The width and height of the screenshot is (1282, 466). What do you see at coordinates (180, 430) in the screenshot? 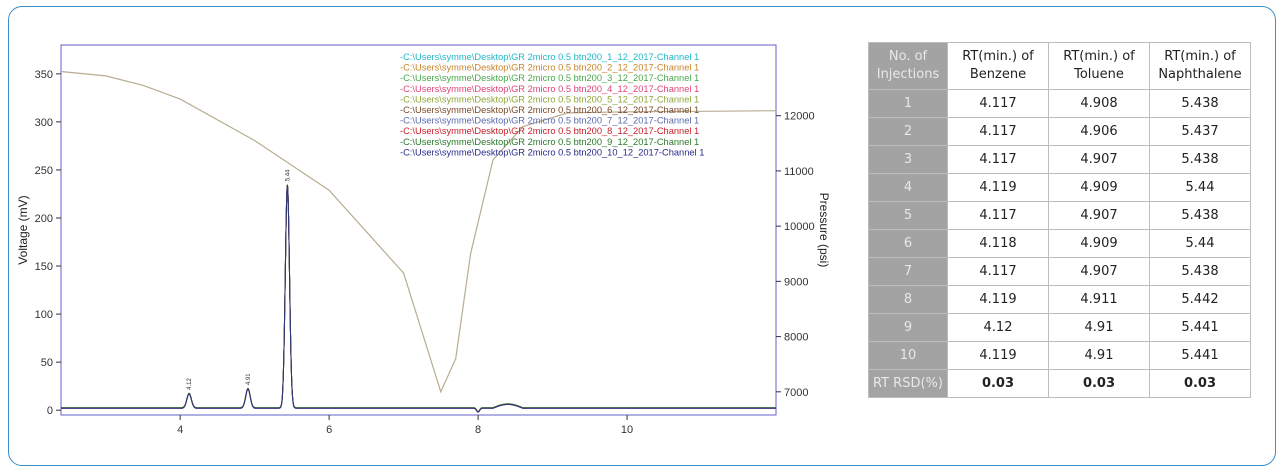
I see `x-tick-label: 4` at bounding box center [180, 430].